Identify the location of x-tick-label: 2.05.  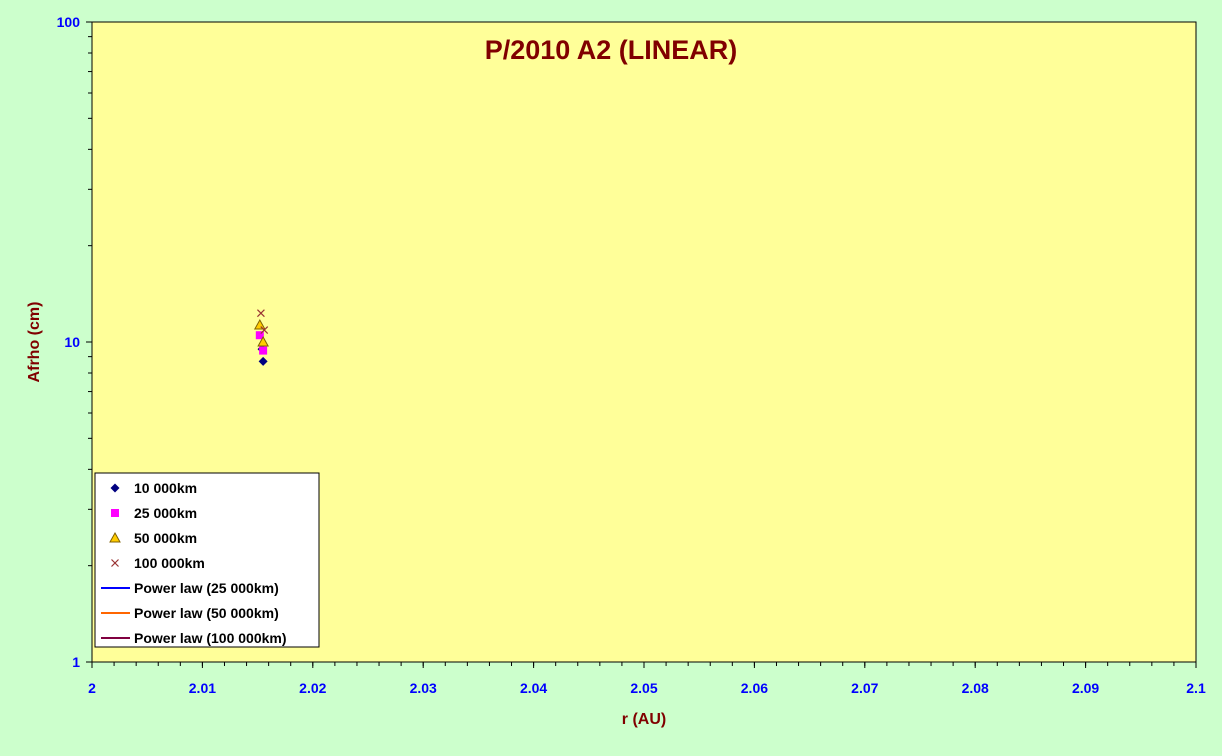
(643, 688).